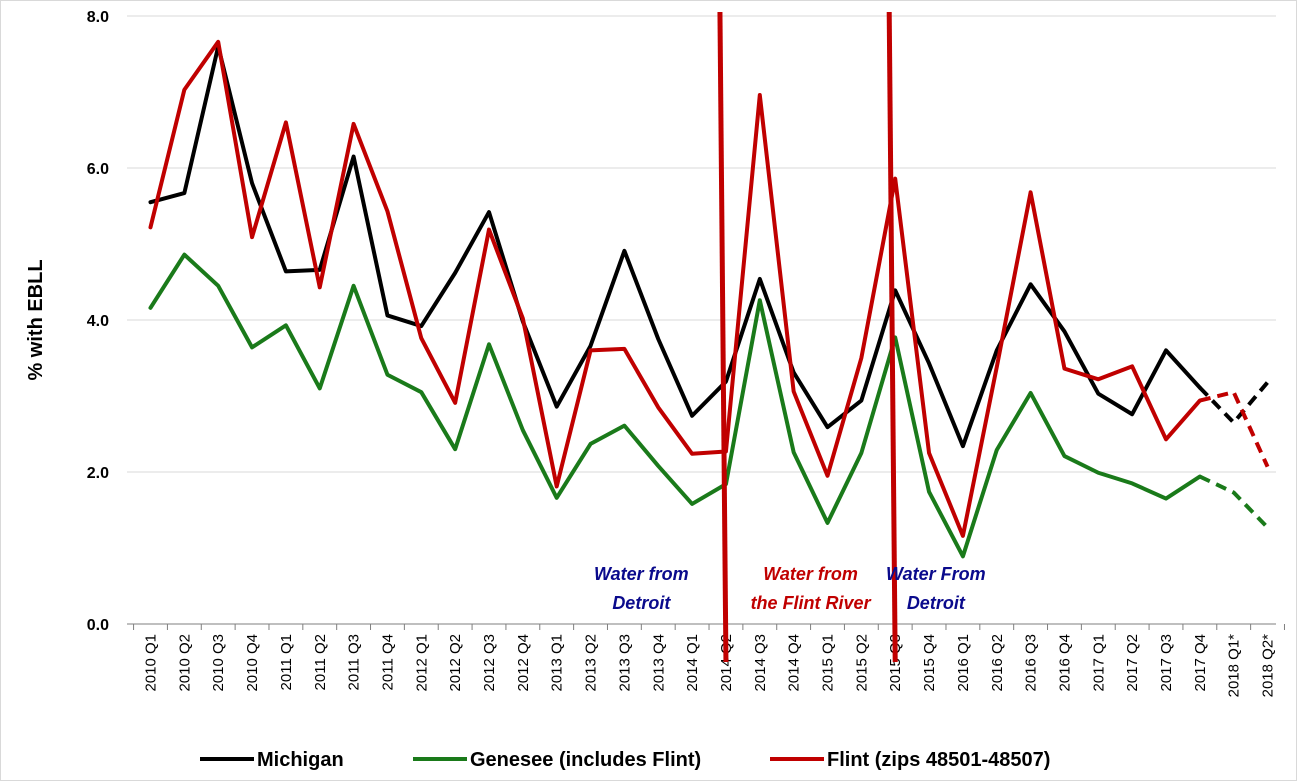 The height and width of the screenshot is (783, 1299). What do you see at coordinates (997, 663) in the screenshot?
I see `x-tick-label: 2016 Q2` at bounding box center [997, 663].